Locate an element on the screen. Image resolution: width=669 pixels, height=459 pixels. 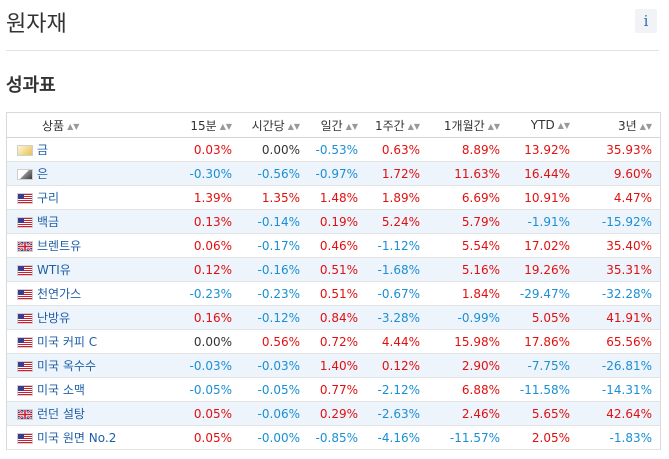
change-cell: -3.28% is located at coordinates (397, 317).